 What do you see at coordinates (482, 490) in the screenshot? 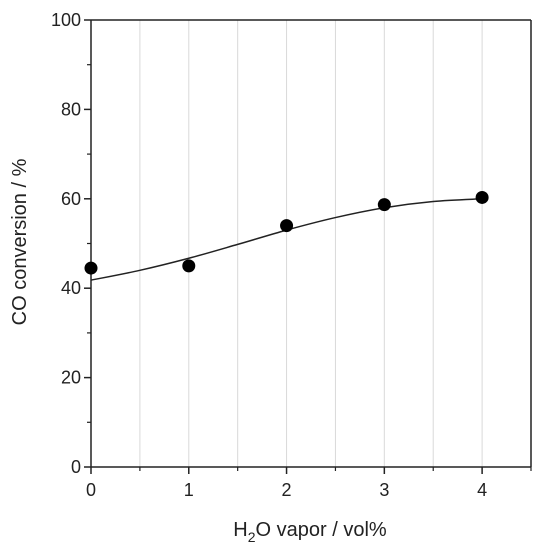
I see `x-tick-label: 4` at bounding box center [482, 490].